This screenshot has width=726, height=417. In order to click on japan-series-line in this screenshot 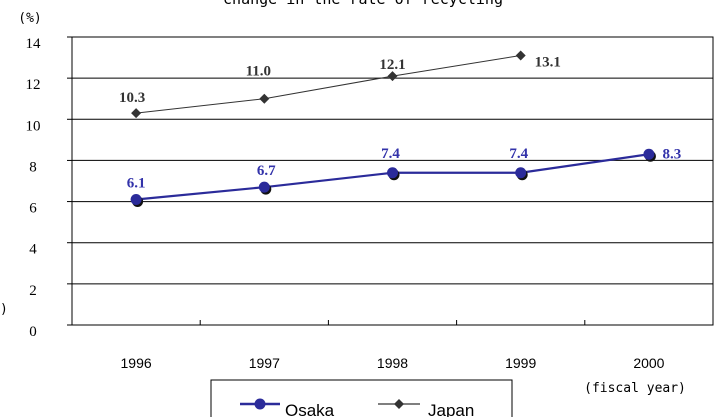, I will do `click(328, 84)`.